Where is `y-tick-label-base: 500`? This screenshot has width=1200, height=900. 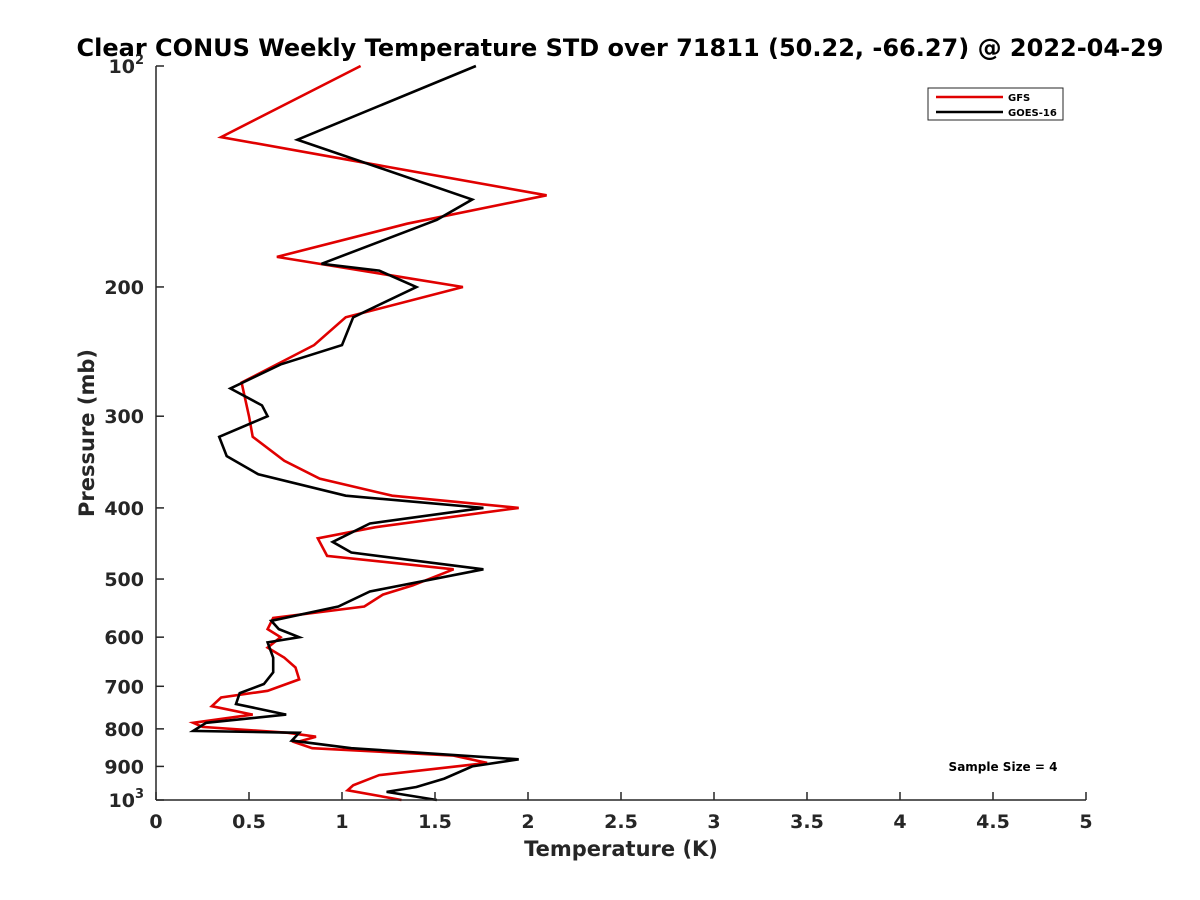
y-tick-label-base: 500 is located at coordinates (124, 580).